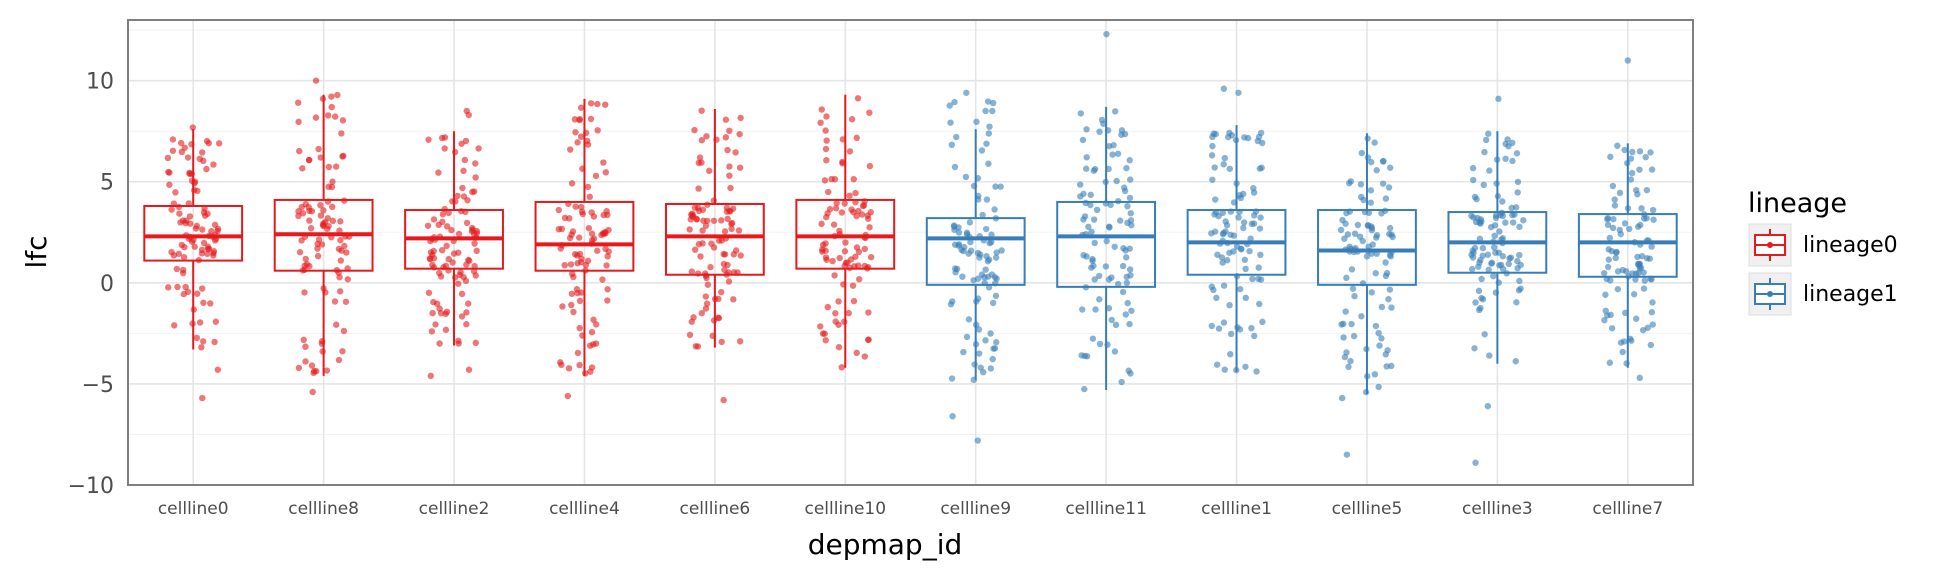 The width and height of the screenshot is (1941, 576). I want to click on y-axis-title: lfc, so click(36, 251).